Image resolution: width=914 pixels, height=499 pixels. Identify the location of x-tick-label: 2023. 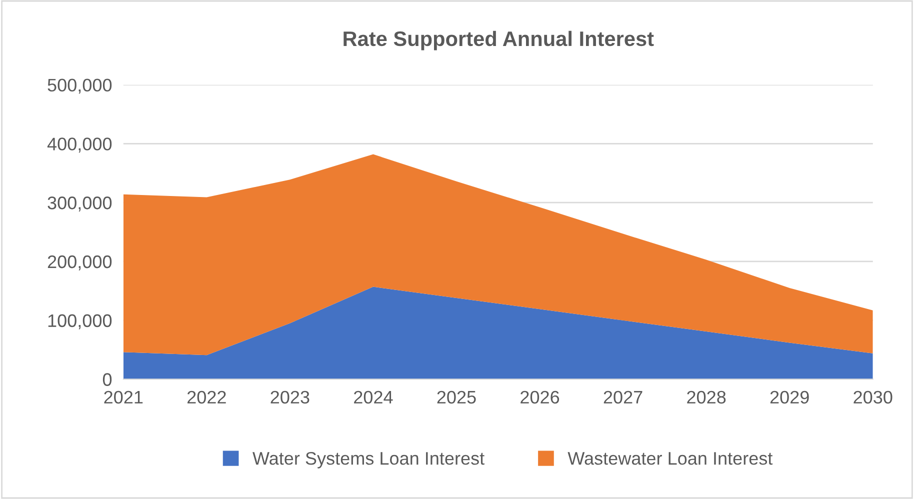
(290, 397).